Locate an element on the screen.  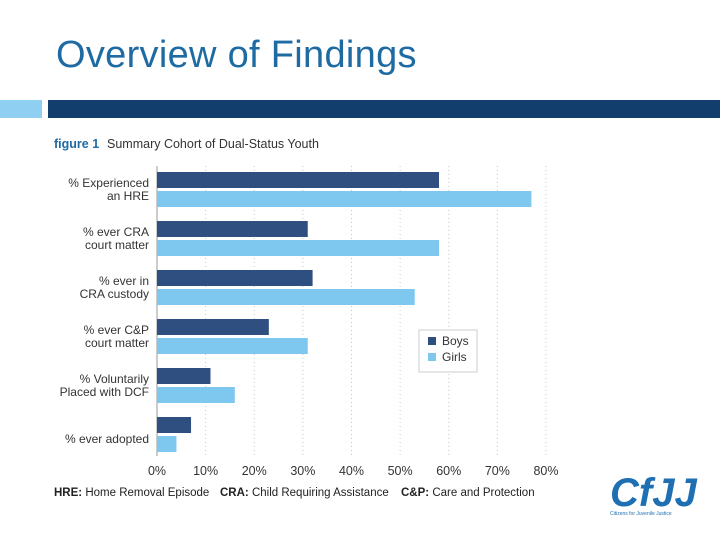
category-label: % ever C&P is located at coordinates (116, 330).